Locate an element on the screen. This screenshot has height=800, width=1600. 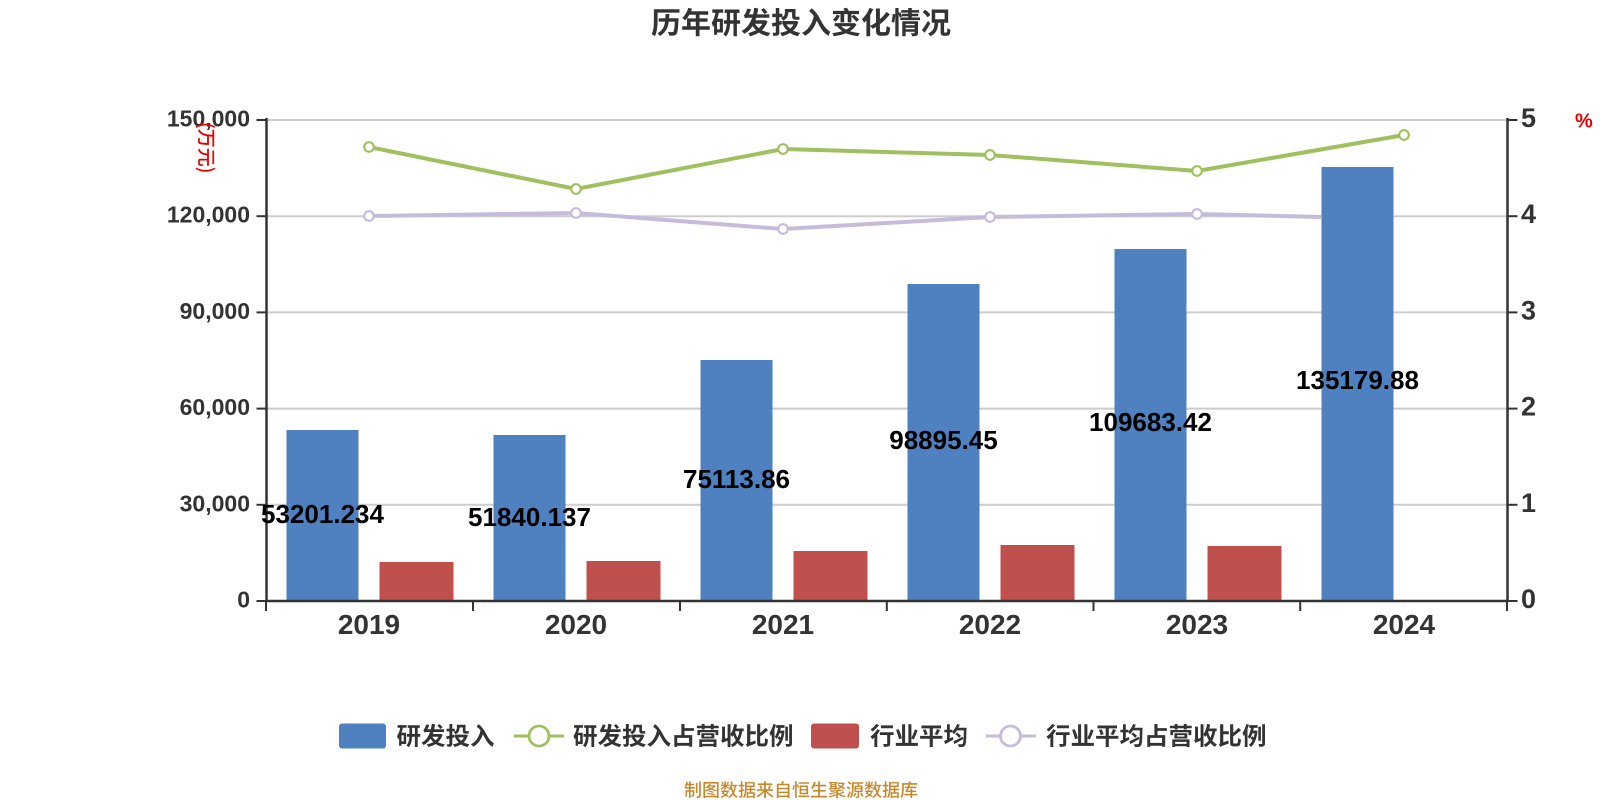
svg-text: 2020 is located at coordinates (576, 624).